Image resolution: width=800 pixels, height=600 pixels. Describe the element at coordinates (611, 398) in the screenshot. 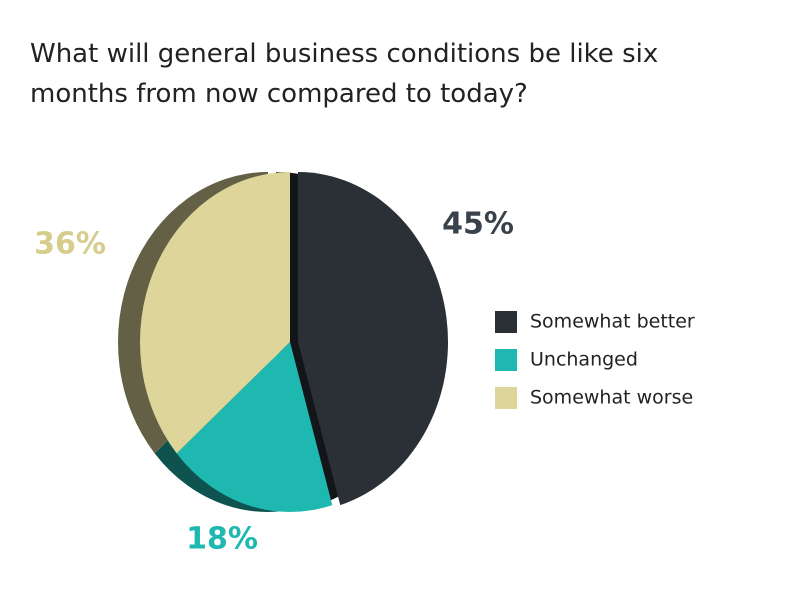

I see `legend-label: Somewhat worse` at that location.